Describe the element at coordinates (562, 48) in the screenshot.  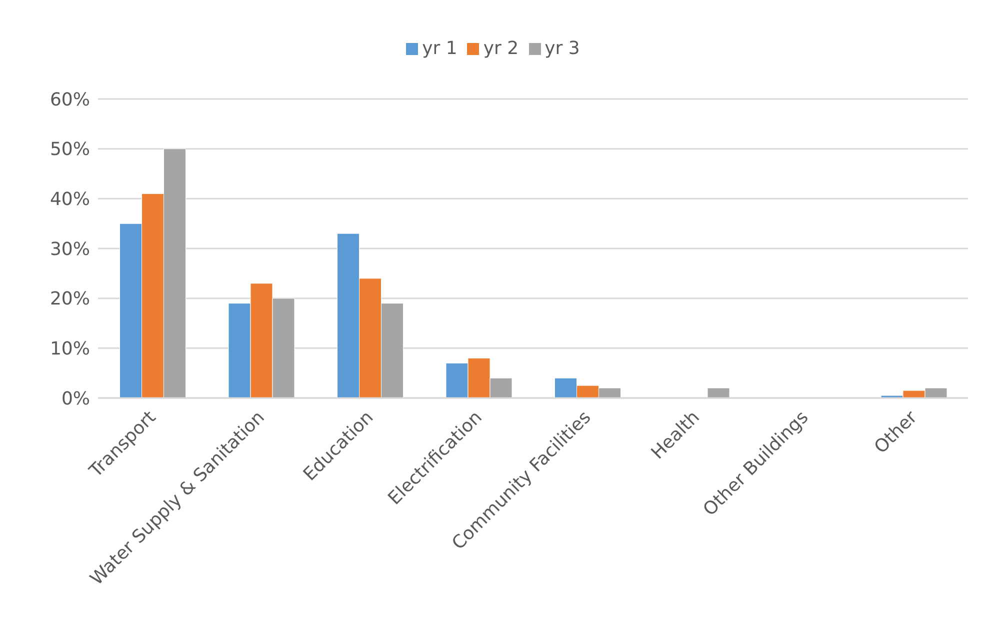
I see `legend-label: yr 3` at that location.